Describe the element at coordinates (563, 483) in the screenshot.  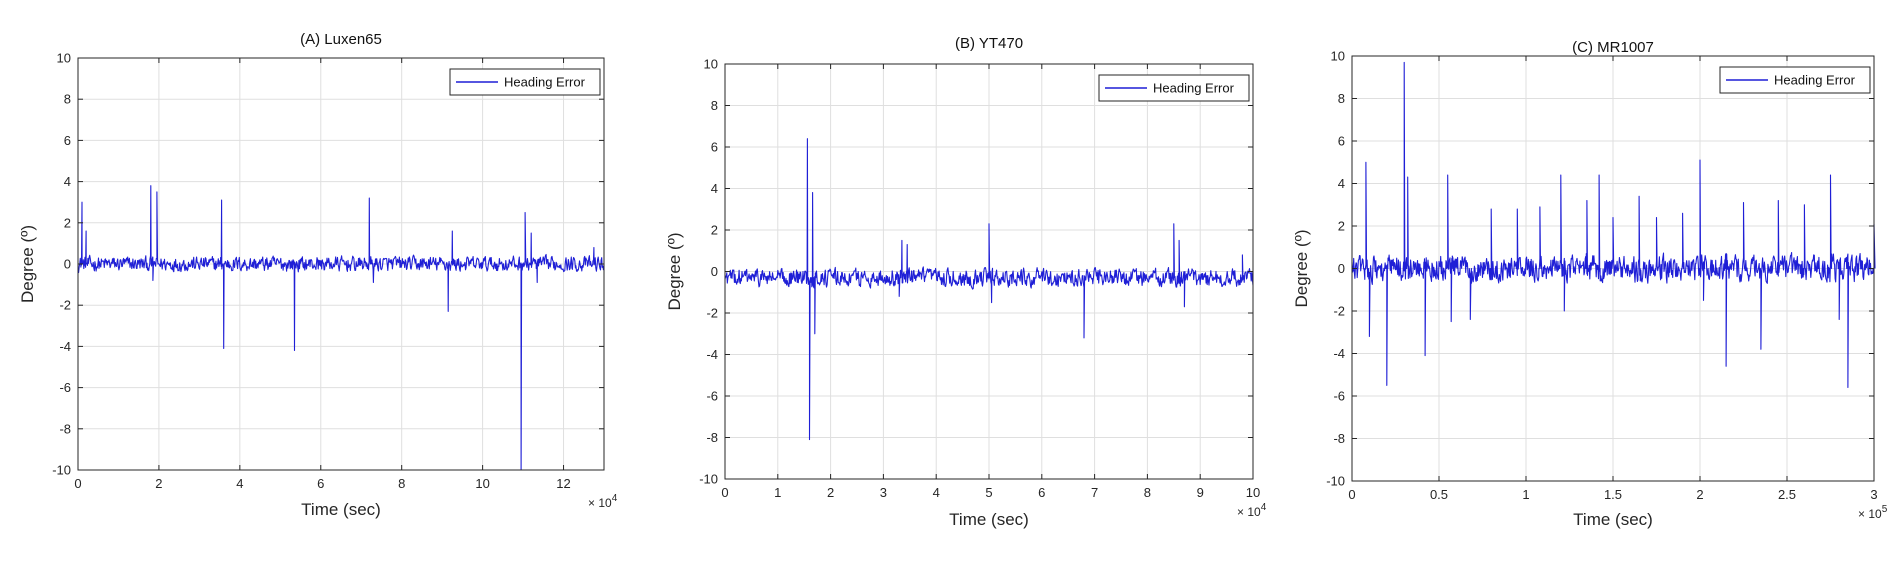
I see `x-tick-label: 12` at that location.